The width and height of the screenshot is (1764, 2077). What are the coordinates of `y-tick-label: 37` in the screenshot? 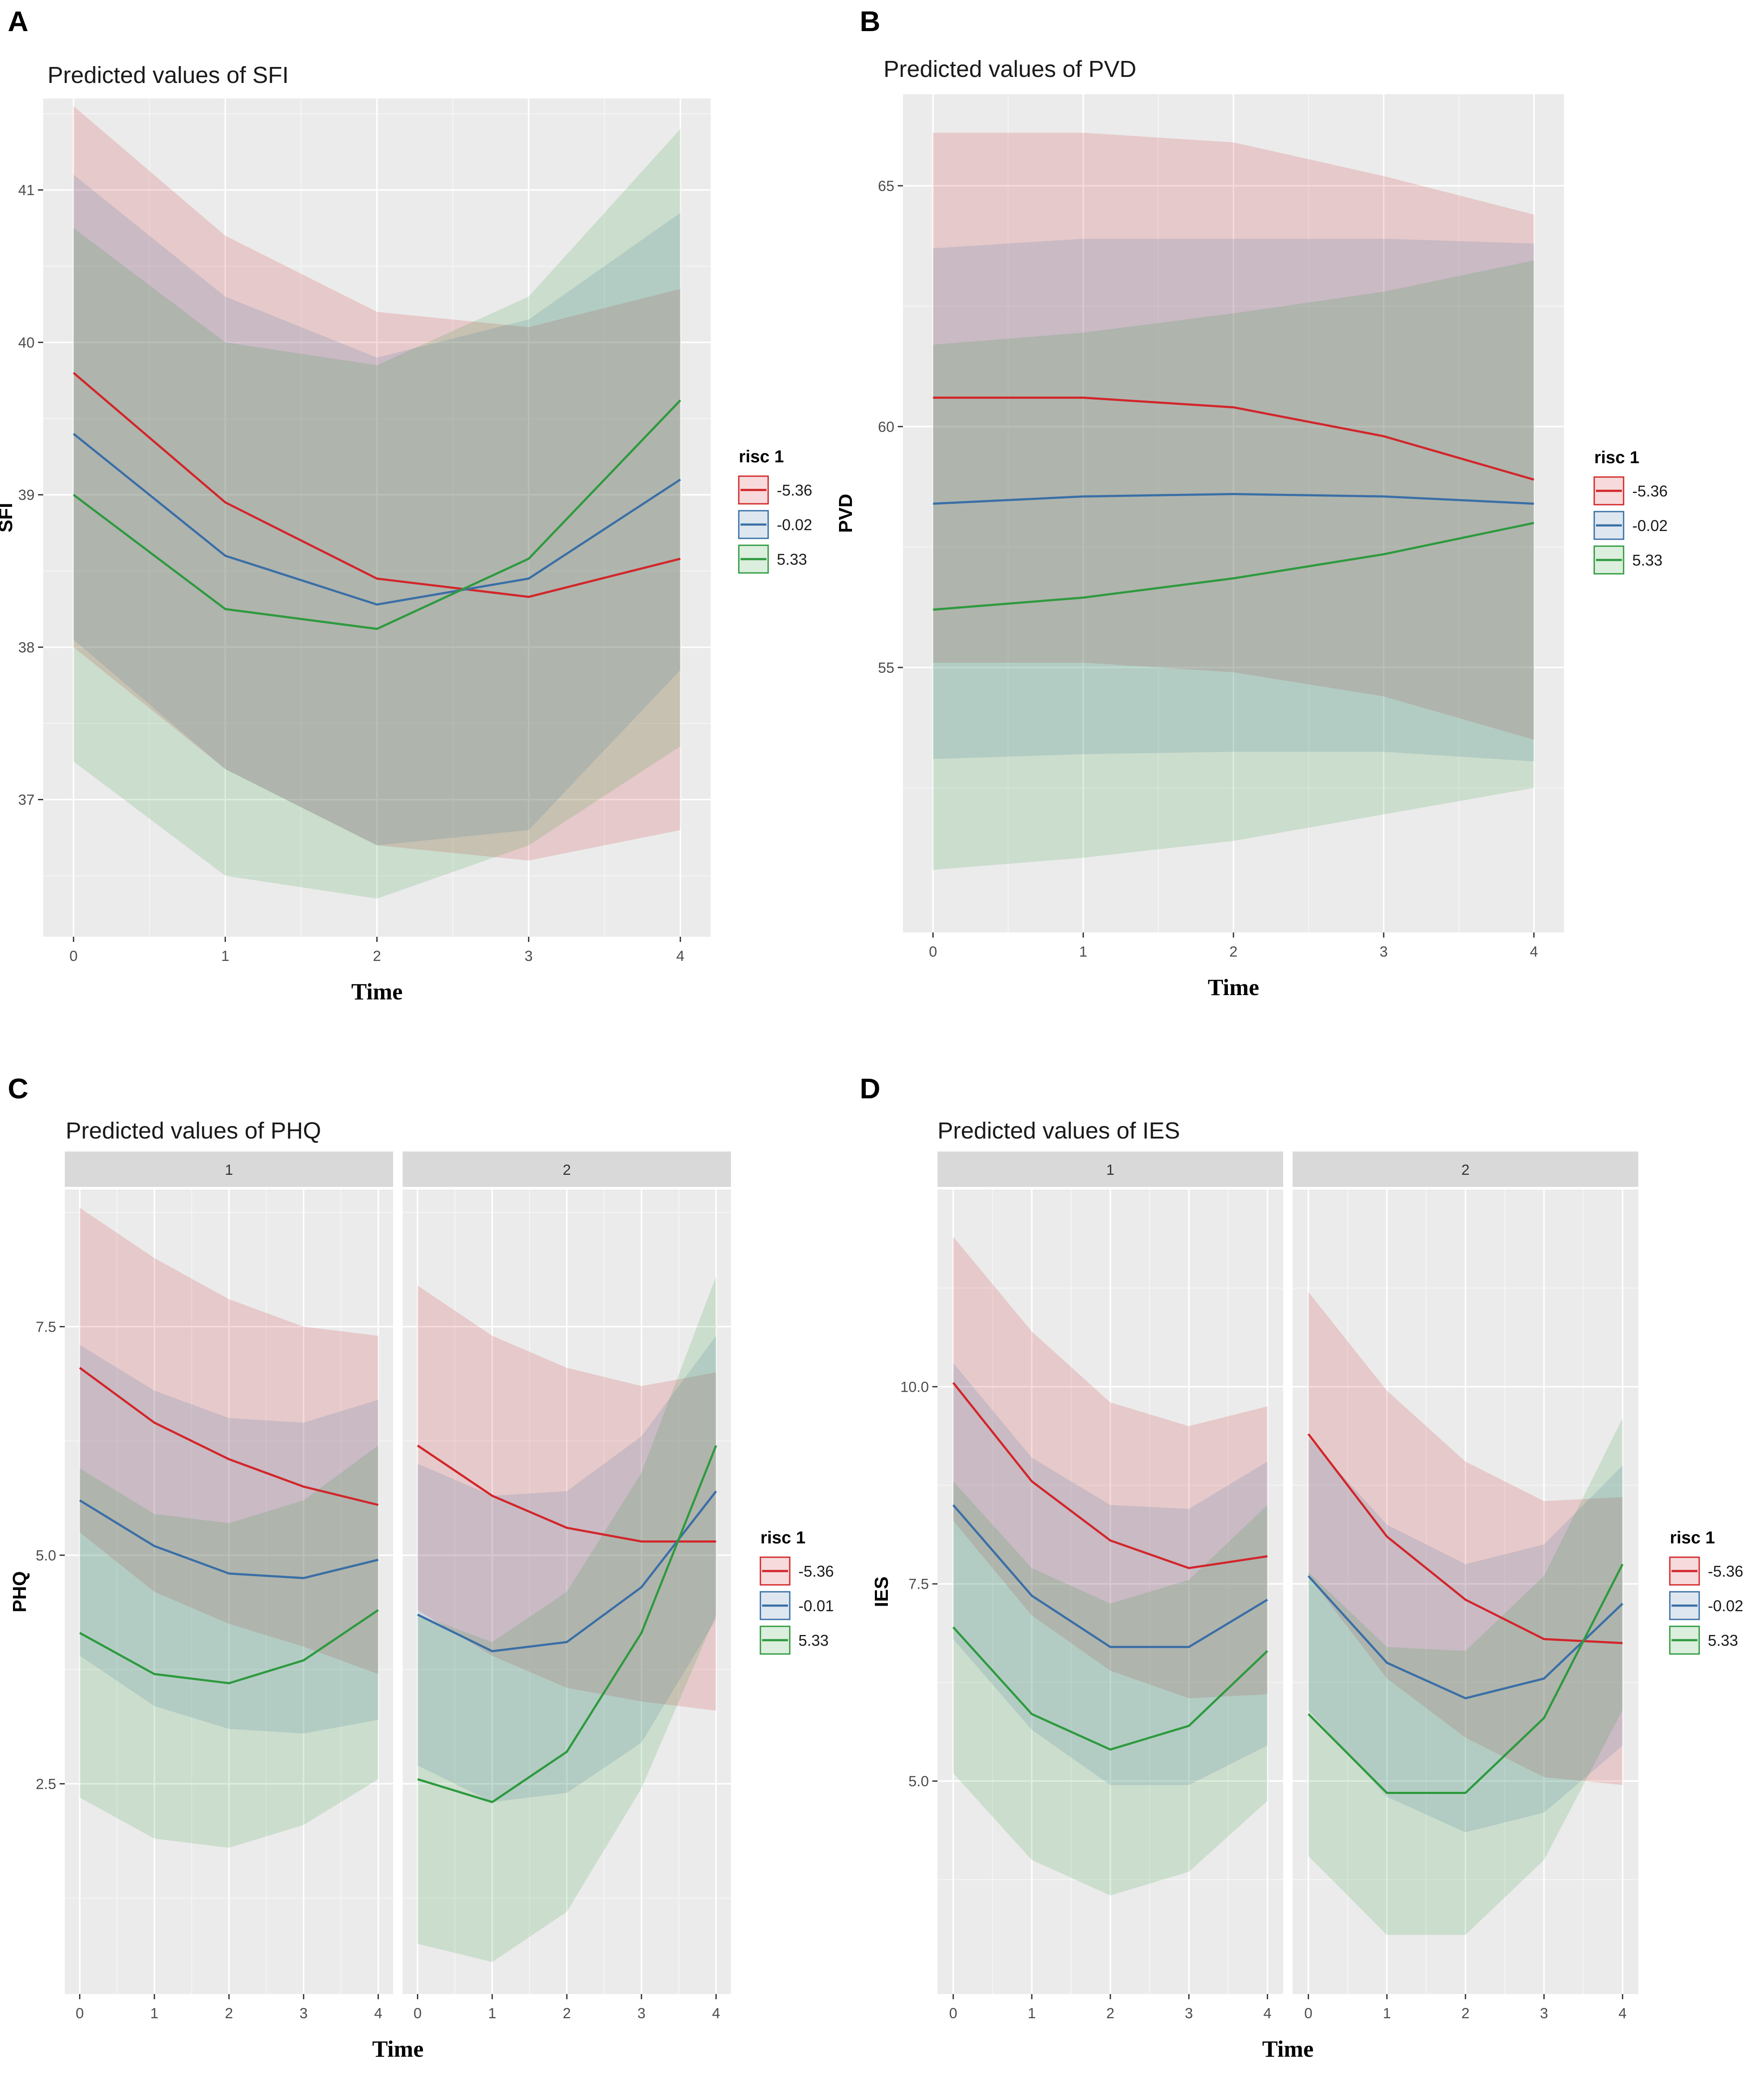 It's located at (26, 800).